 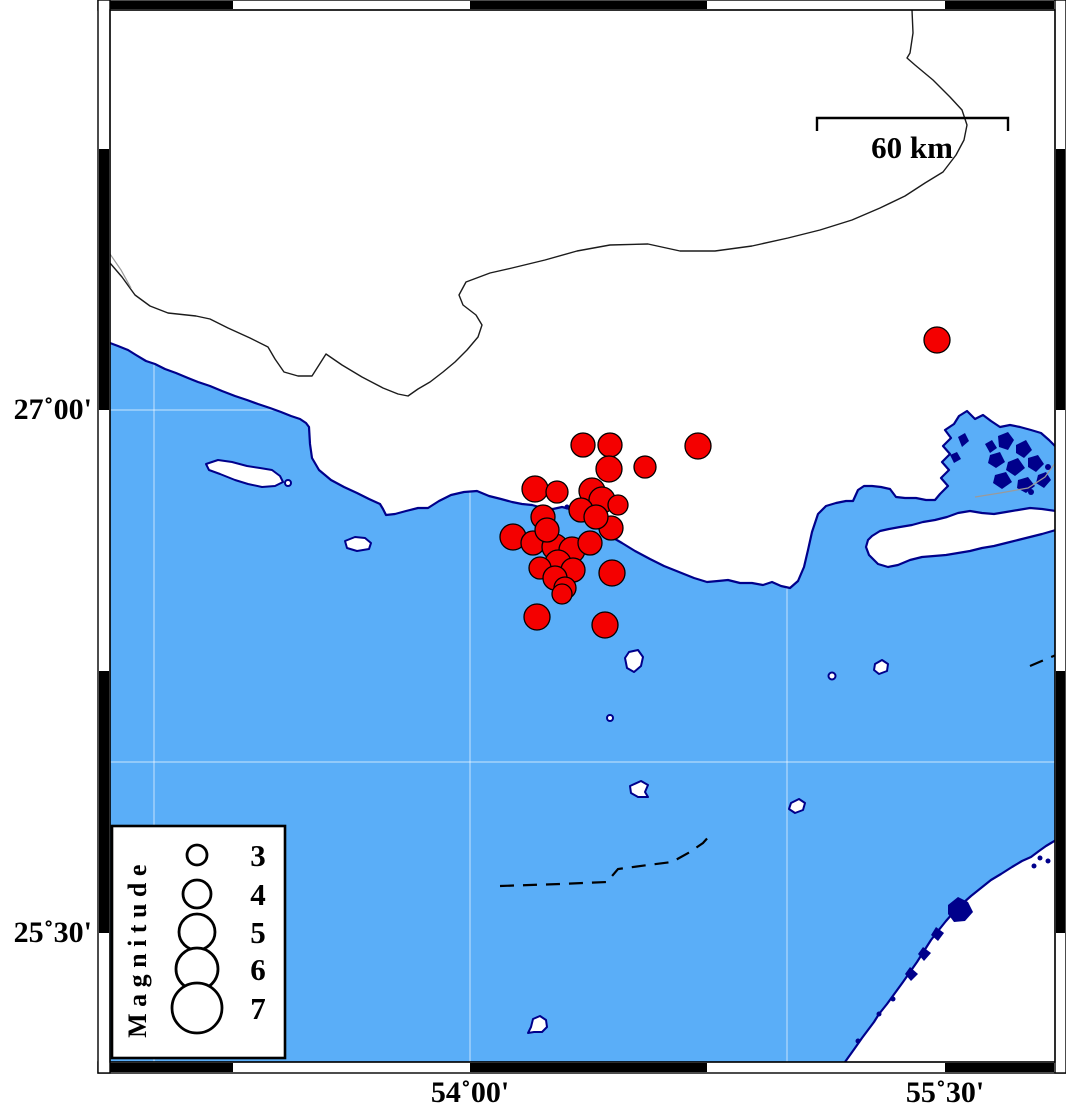 I want to click on legend-magnitude-label: 6, so click(x=258, y=969).